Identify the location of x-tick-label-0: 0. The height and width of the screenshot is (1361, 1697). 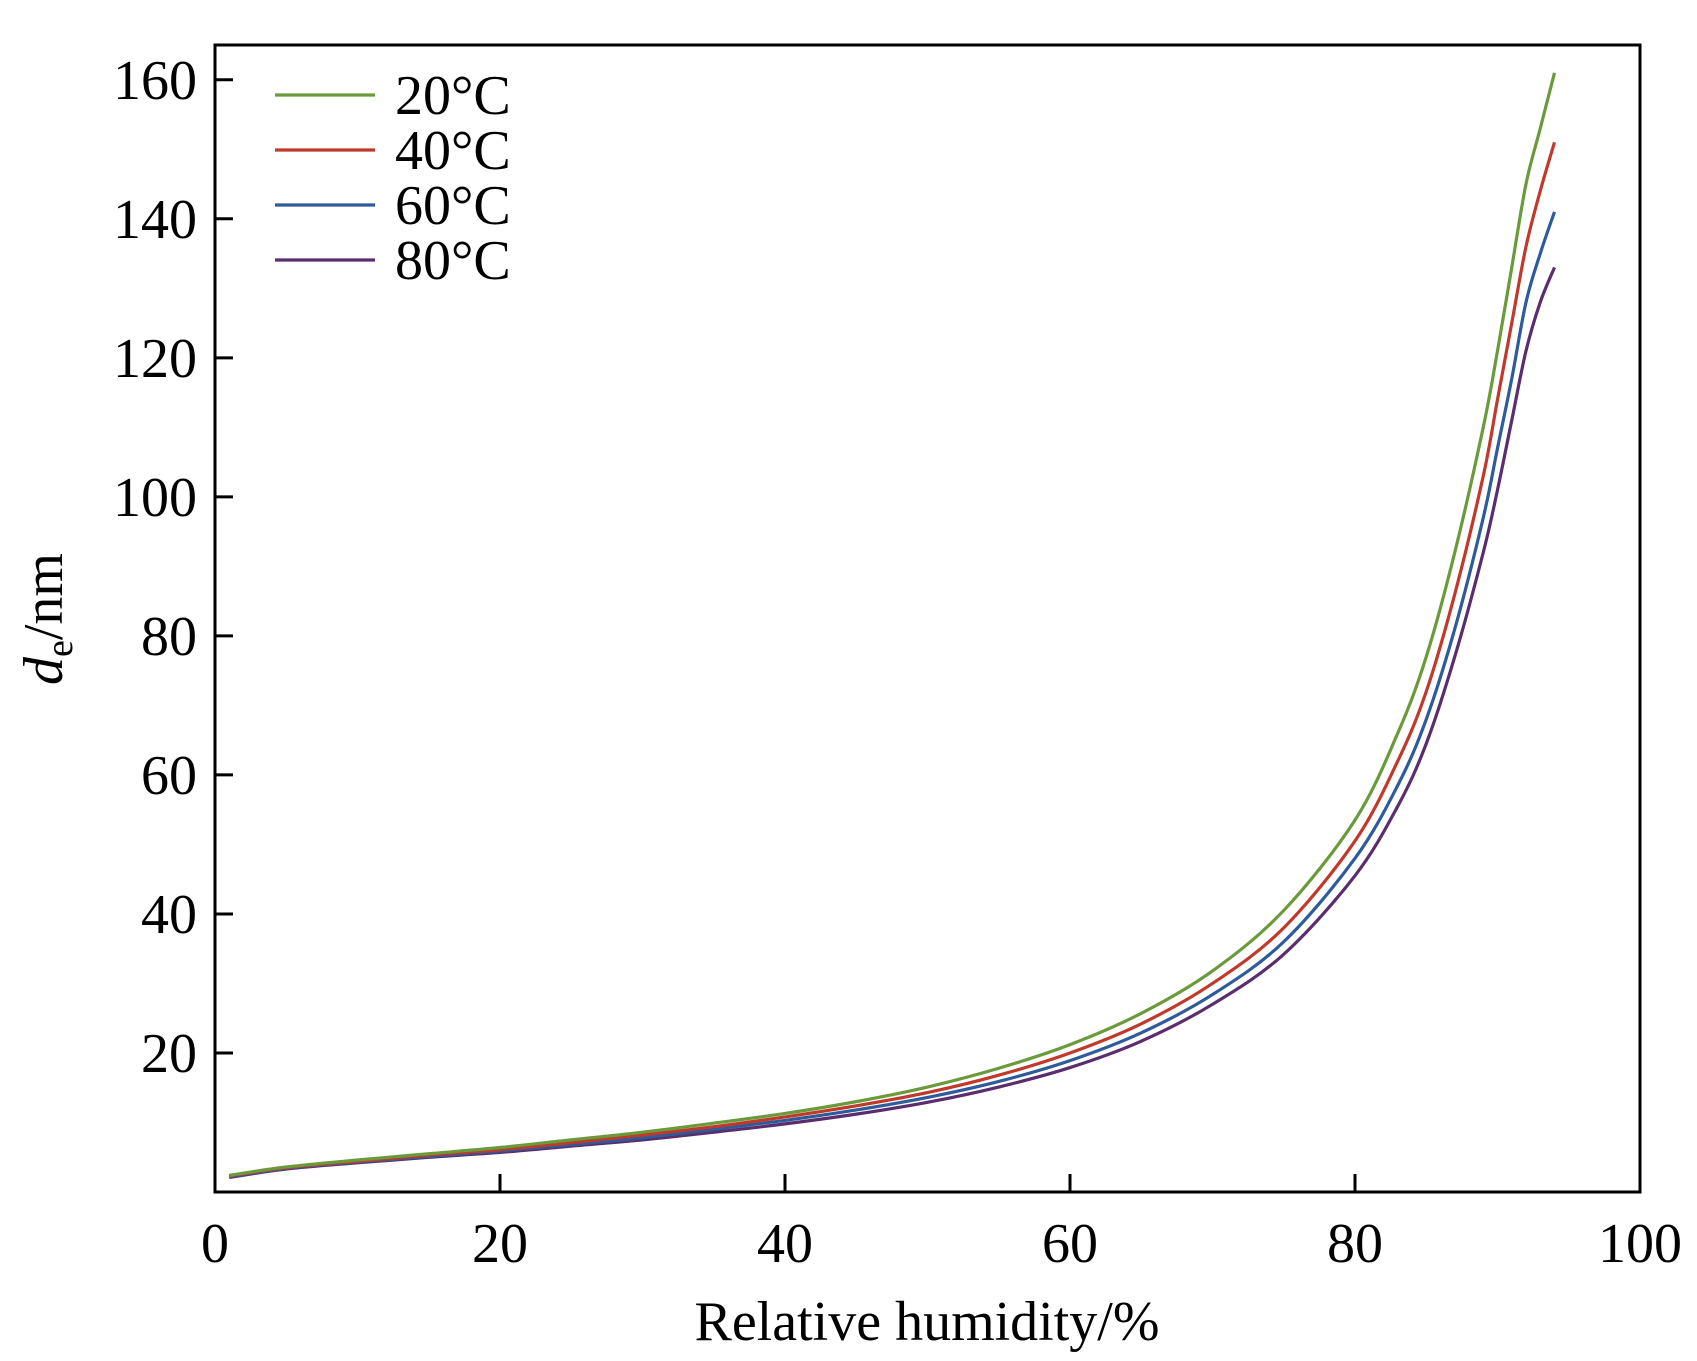
(215, 1244).